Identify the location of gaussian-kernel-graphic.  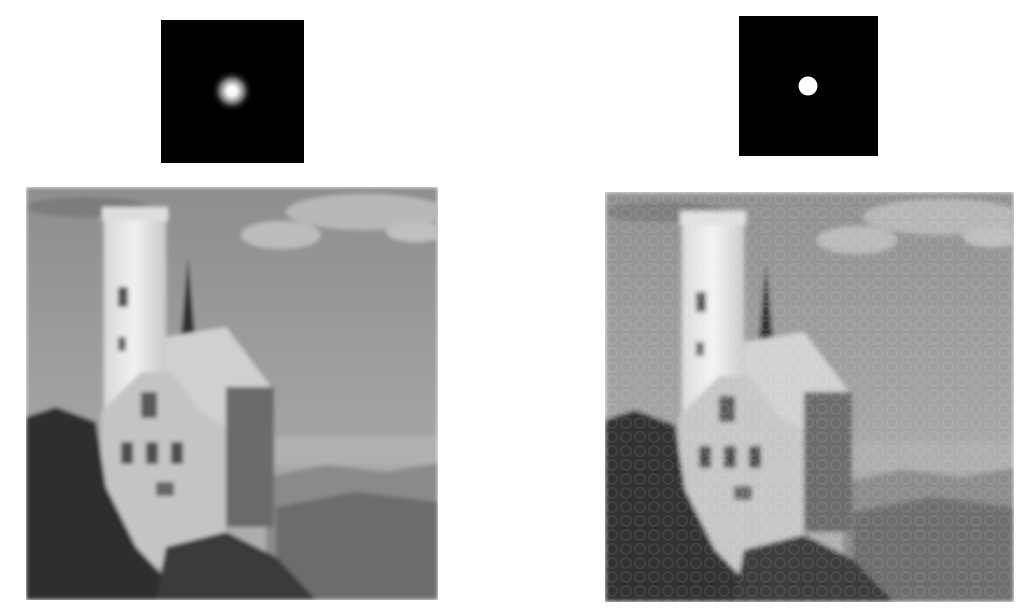
(232, 91).